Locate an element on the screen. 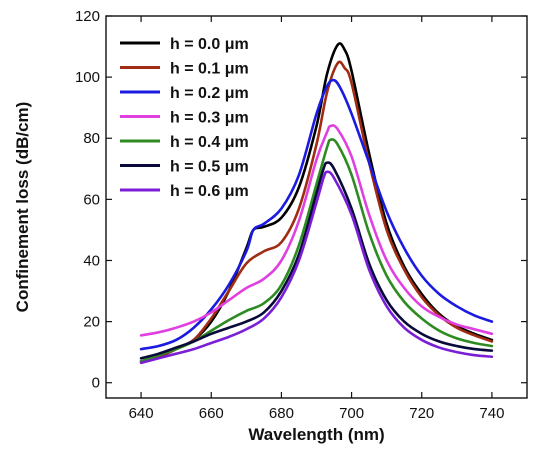 The image size is (550, 451). y-axis-title: Confinement loss (dB/cm) is located at coordinates (22, 207).